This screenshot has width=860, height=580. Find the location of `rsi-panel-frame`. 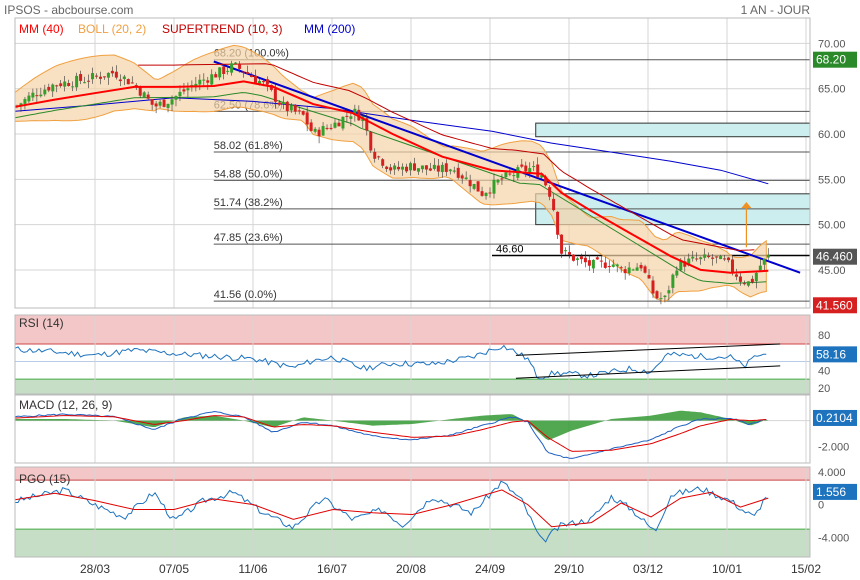

rsi-panel-frame is located at coordinates (412, 354).